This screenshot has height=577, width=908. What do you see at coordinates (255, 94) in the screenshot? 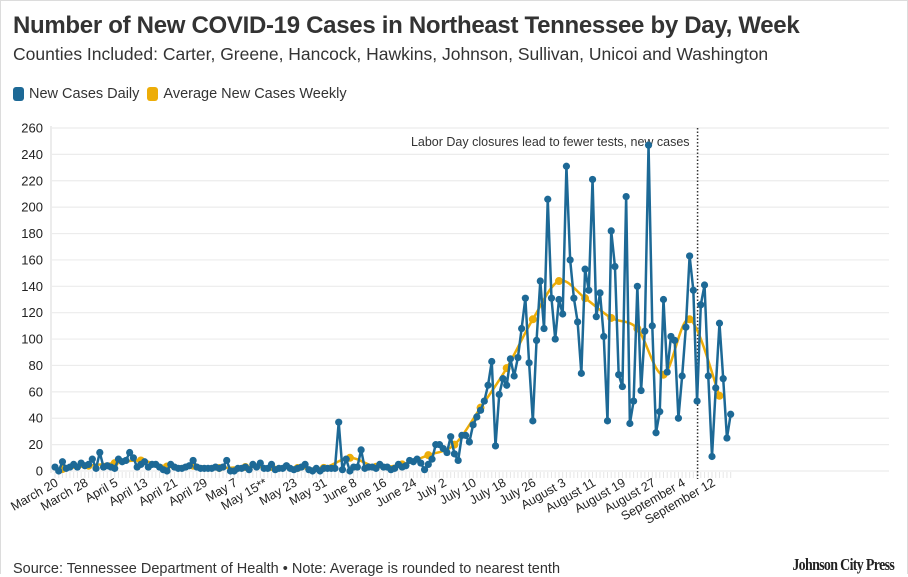
I see `legend-label-weekly: Average New Cases Weekly` at bounding box center [255, 94].